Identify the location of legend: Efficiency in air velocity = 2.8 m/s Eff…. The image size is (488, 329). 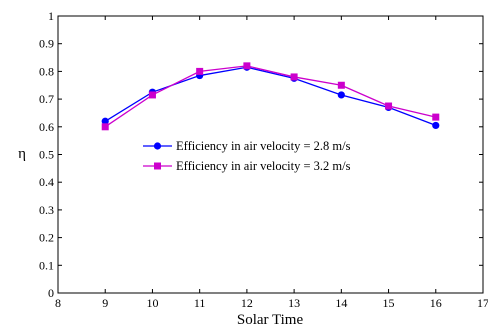
(247, 156).